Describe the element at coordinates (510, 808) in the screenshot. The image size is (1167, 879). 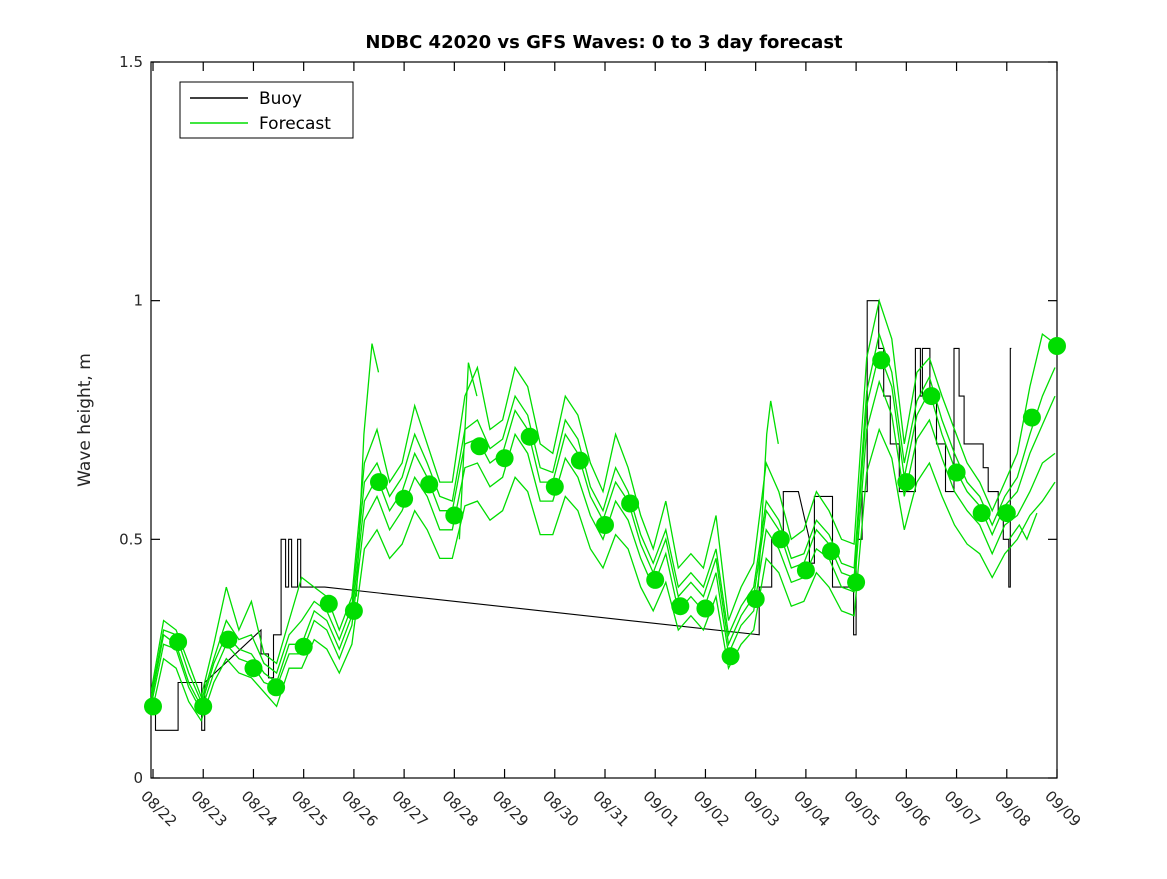
I see `x-tick-label: 08/29` at that location.